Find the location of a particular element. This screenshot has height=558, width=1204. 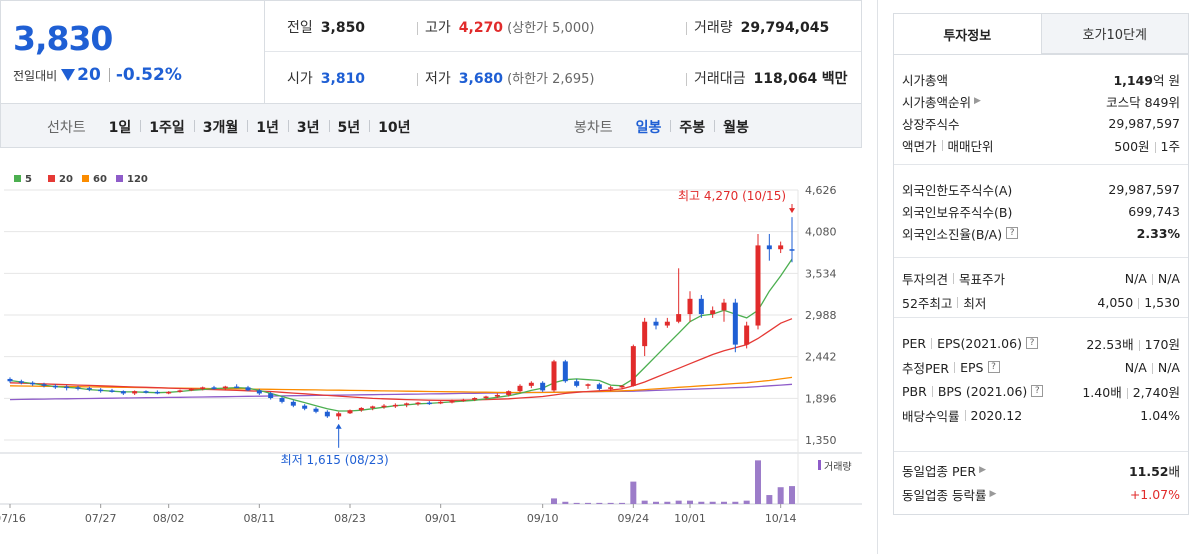

period-tab-1w: 1주일 is located at coordinates (167, 127).